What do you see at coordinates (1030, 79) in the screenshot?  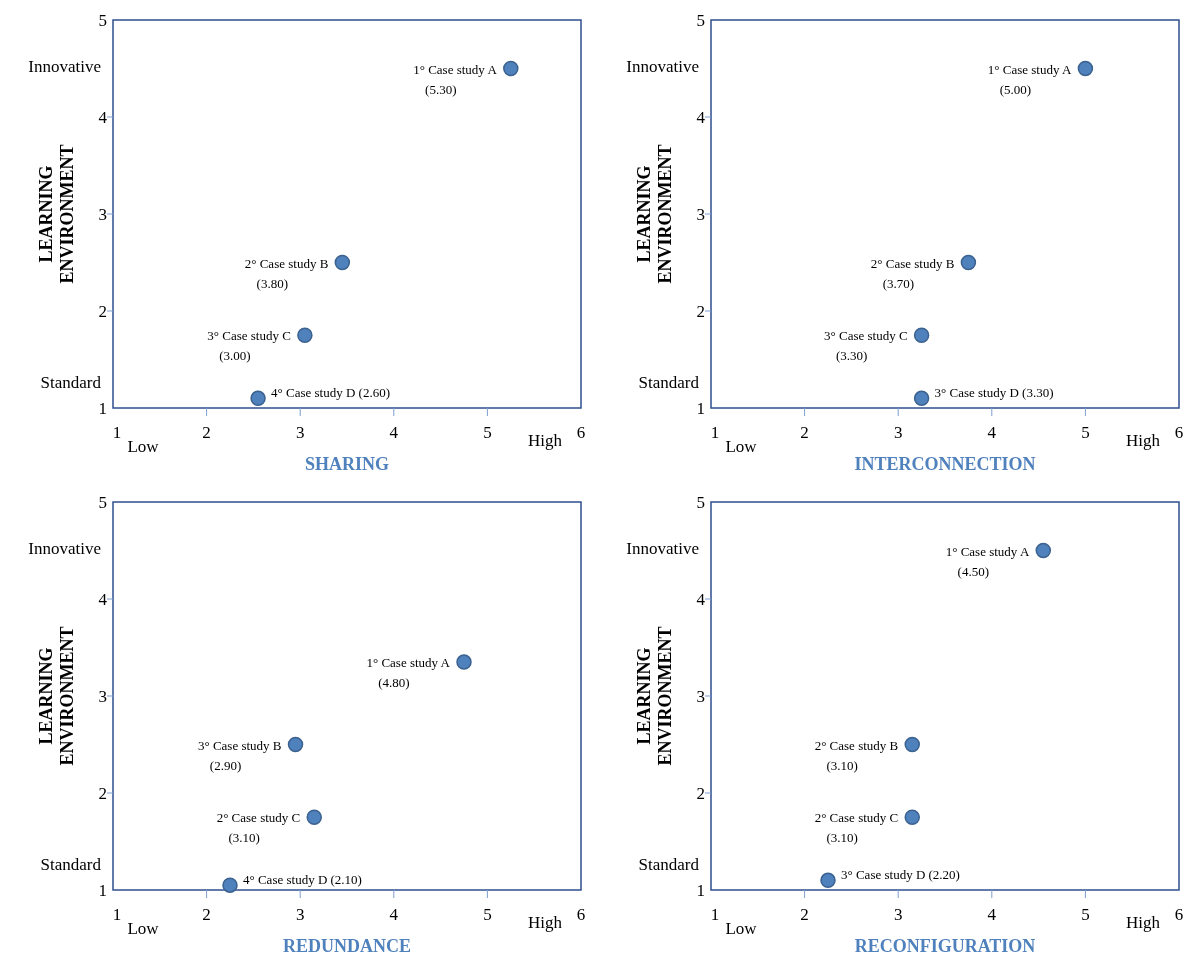 I see `annotation: 1° Case study A (5.00)` at bounding box center [1030, 79].